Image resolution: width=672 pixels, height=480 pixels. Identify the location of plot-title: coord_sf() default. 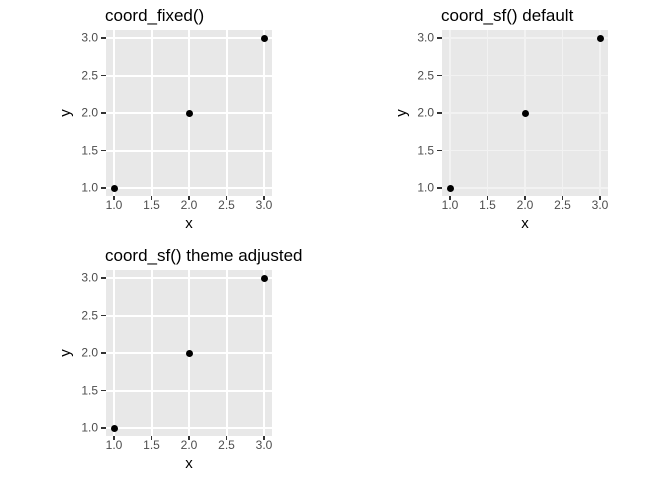
(507, 15).